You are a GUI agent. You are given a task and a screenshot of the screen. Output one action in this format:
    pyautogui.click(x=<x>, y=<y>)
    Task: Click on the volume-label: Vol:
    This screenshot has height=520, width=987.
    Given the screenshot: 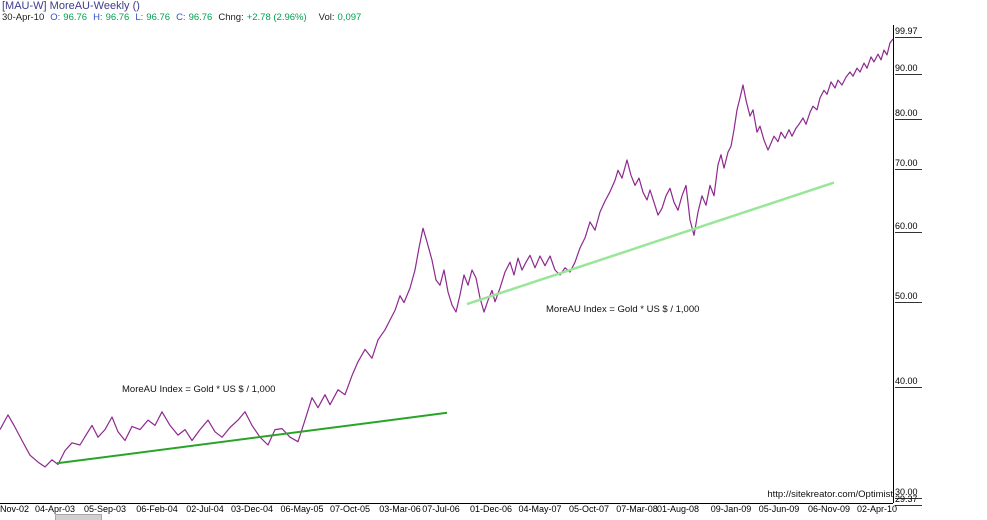 What is the action you would take?
    pyautogui.click(x=326, y=17)
    